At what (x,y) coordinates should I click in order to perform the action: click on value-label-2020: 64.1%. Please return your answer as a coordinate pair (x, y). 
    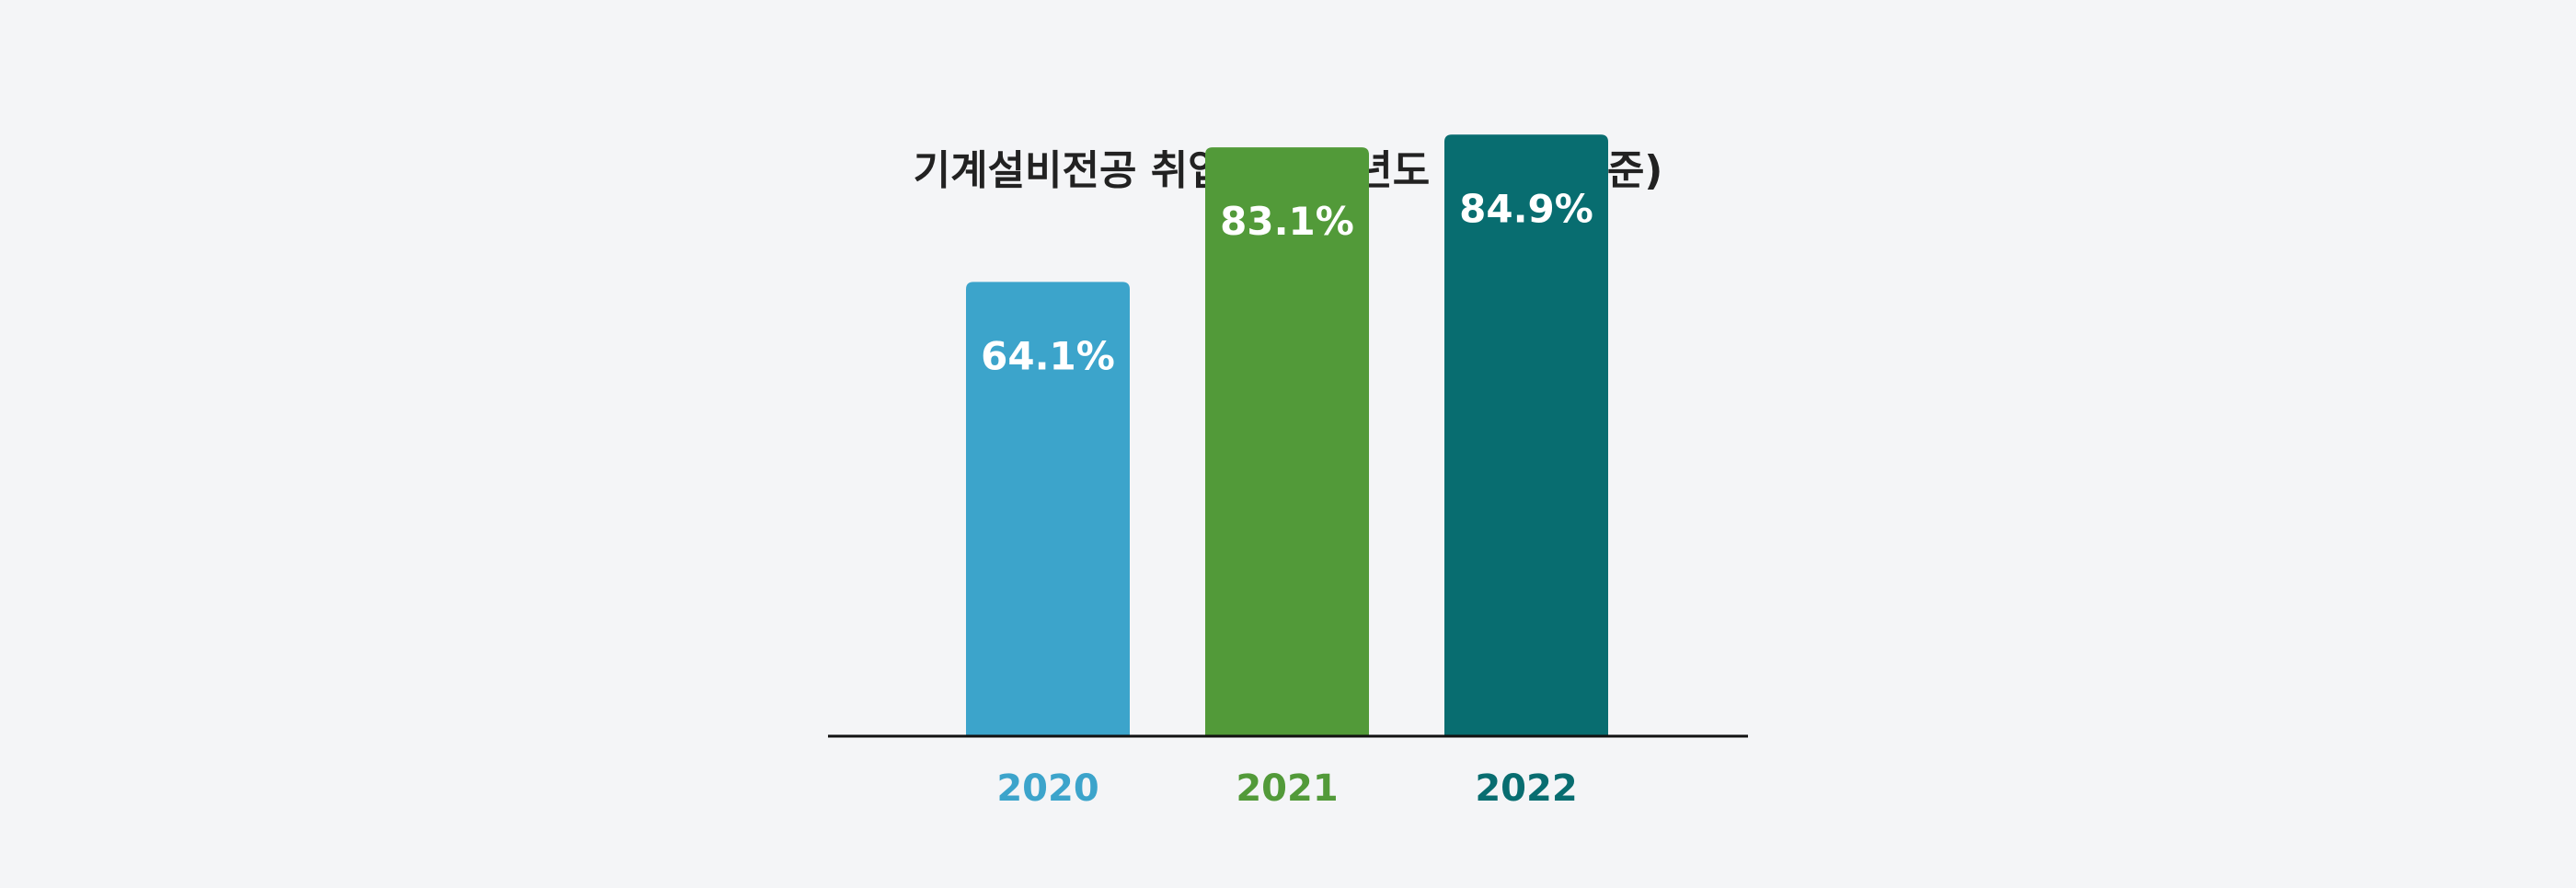
    Looking at the image, I should click on (1048, 355).